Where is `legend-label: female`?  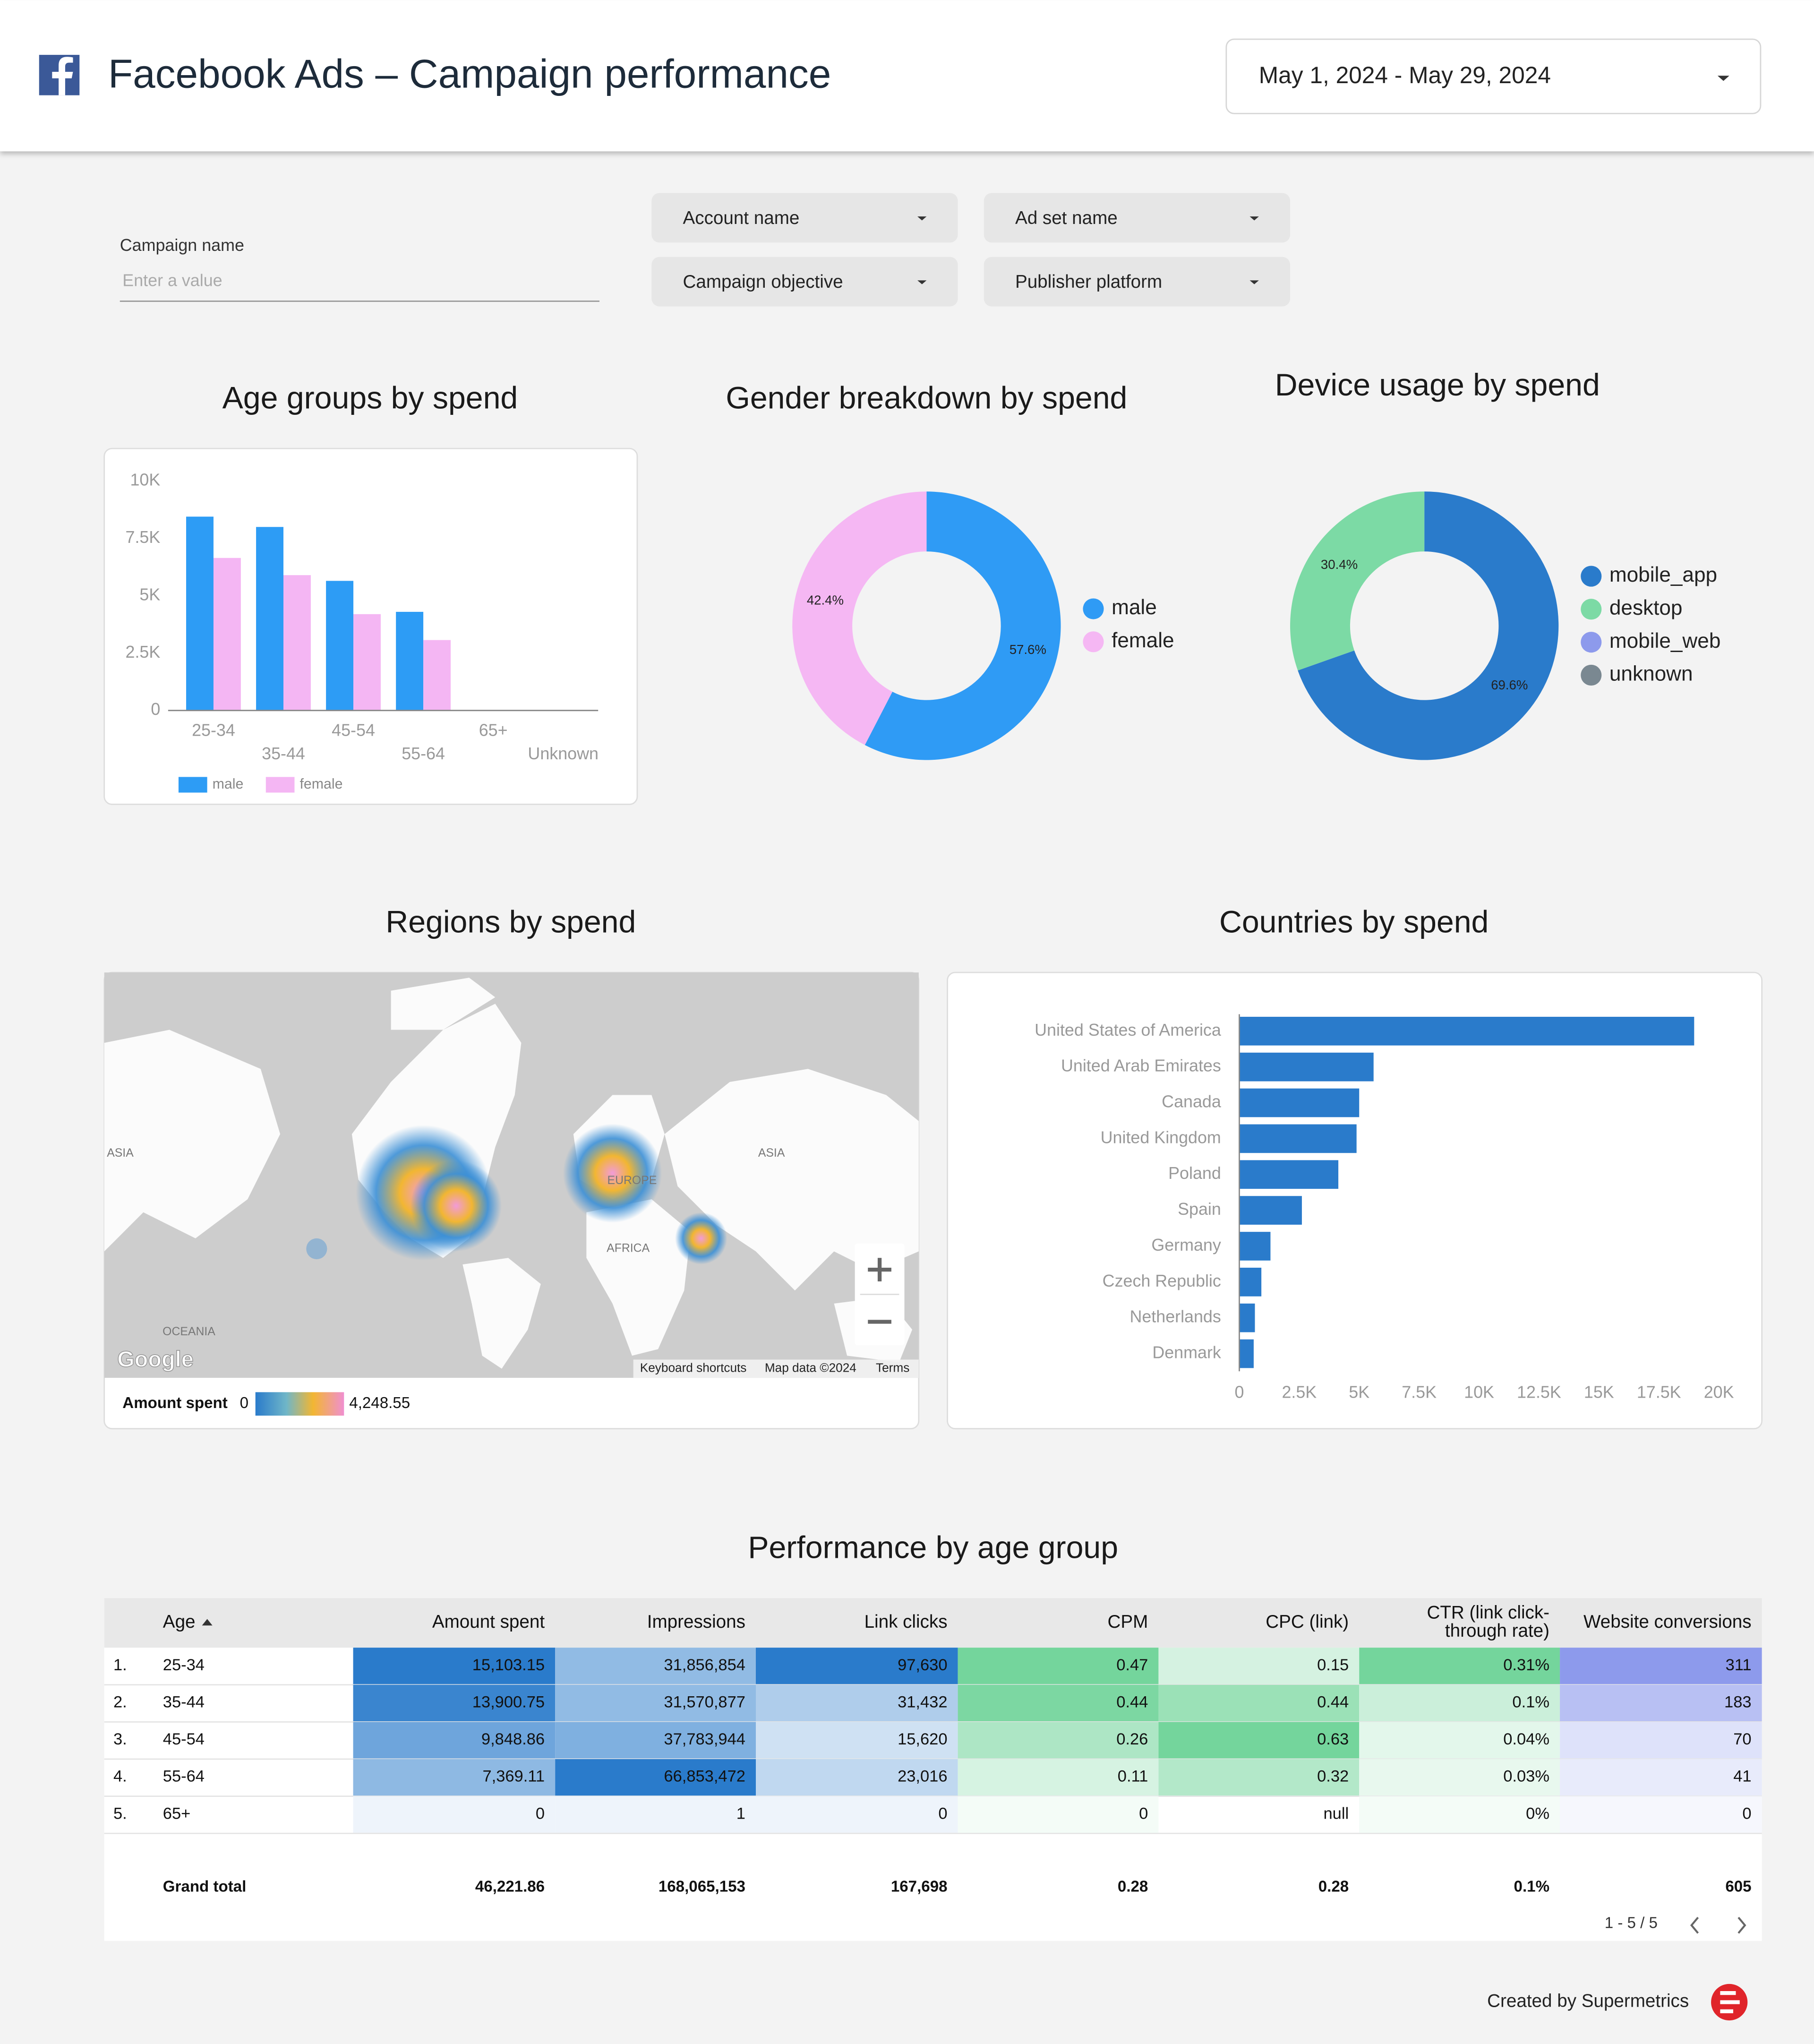 legend-label: female is located at coordinates (320, 784).